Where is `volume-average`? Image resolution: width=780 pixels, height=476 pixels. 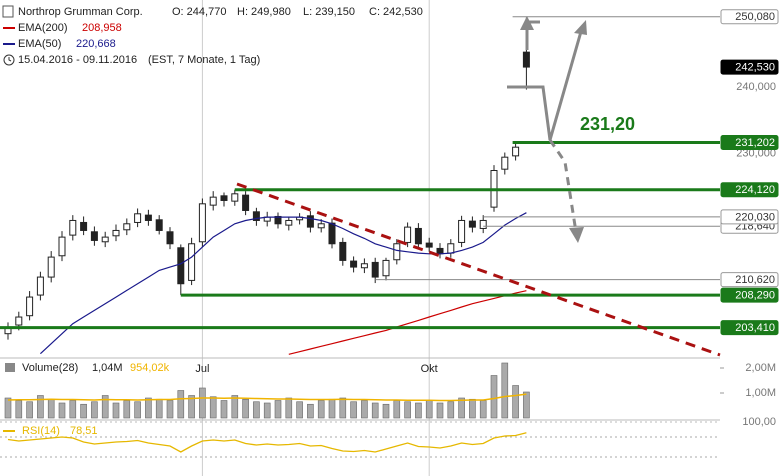
volume-average is located at coordinates (267, 397).